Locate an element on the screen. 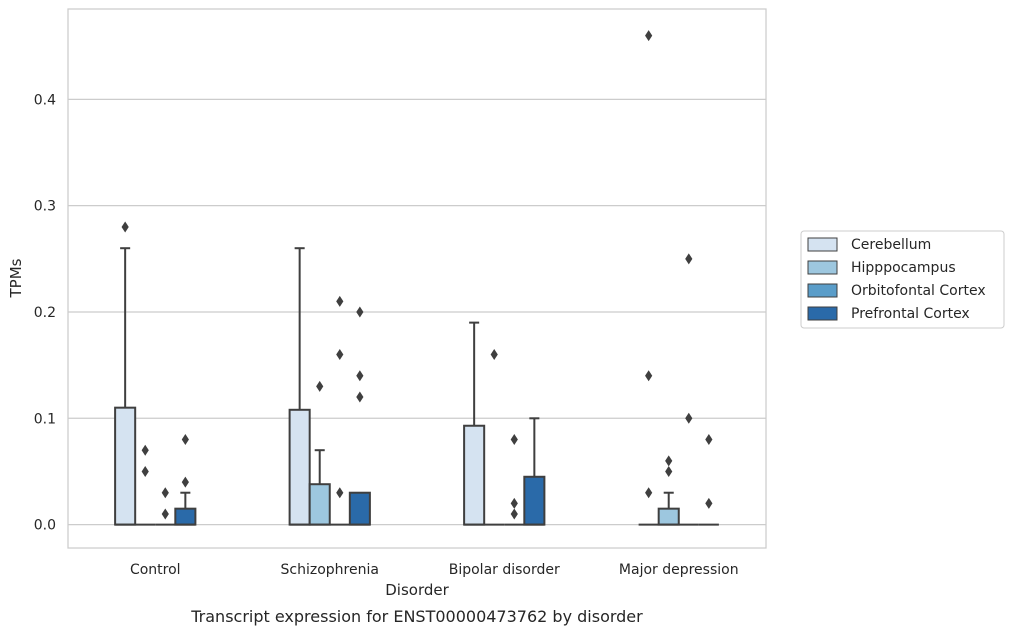 This screenshot has width=1014, height=634. y-tick-labels: 0.0 0.1 0.2 0.3 0.4 is located at coordinates (45, 312).